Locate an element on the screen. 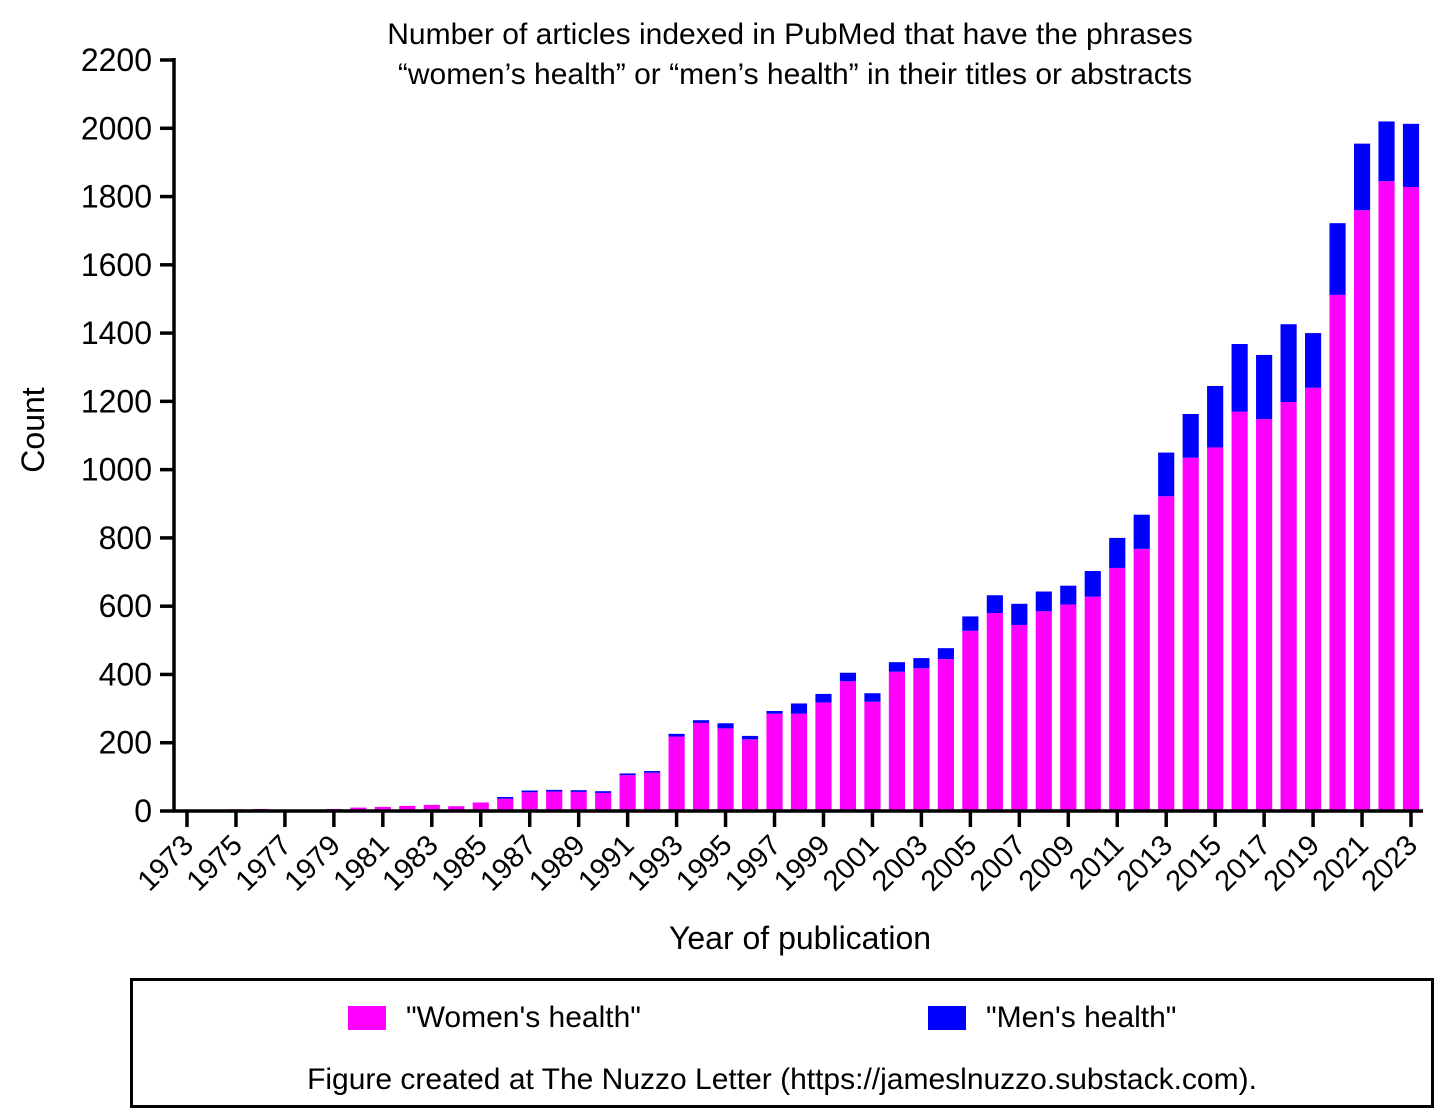 This screenshot has width=1456, height=1117. x-tick-label-1999: 1999 is located at coordinates (802, 863).